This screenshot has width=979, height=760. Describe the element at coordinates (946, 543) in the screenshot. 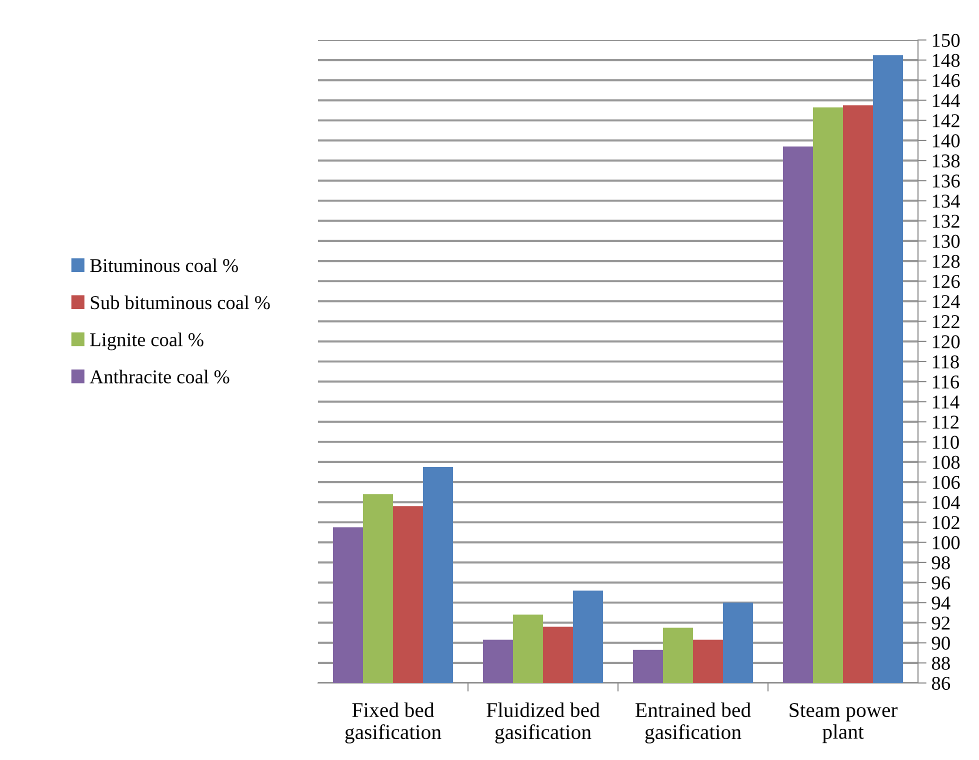

I see `y-tick-label: 100` at that location.